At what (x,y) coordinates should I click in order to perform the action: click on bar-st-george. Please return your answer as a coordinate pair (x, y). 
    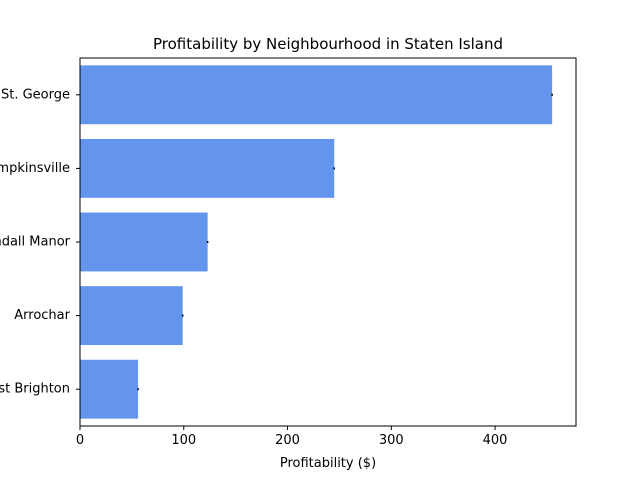
    Looking at the image, I should click on (316, 95).